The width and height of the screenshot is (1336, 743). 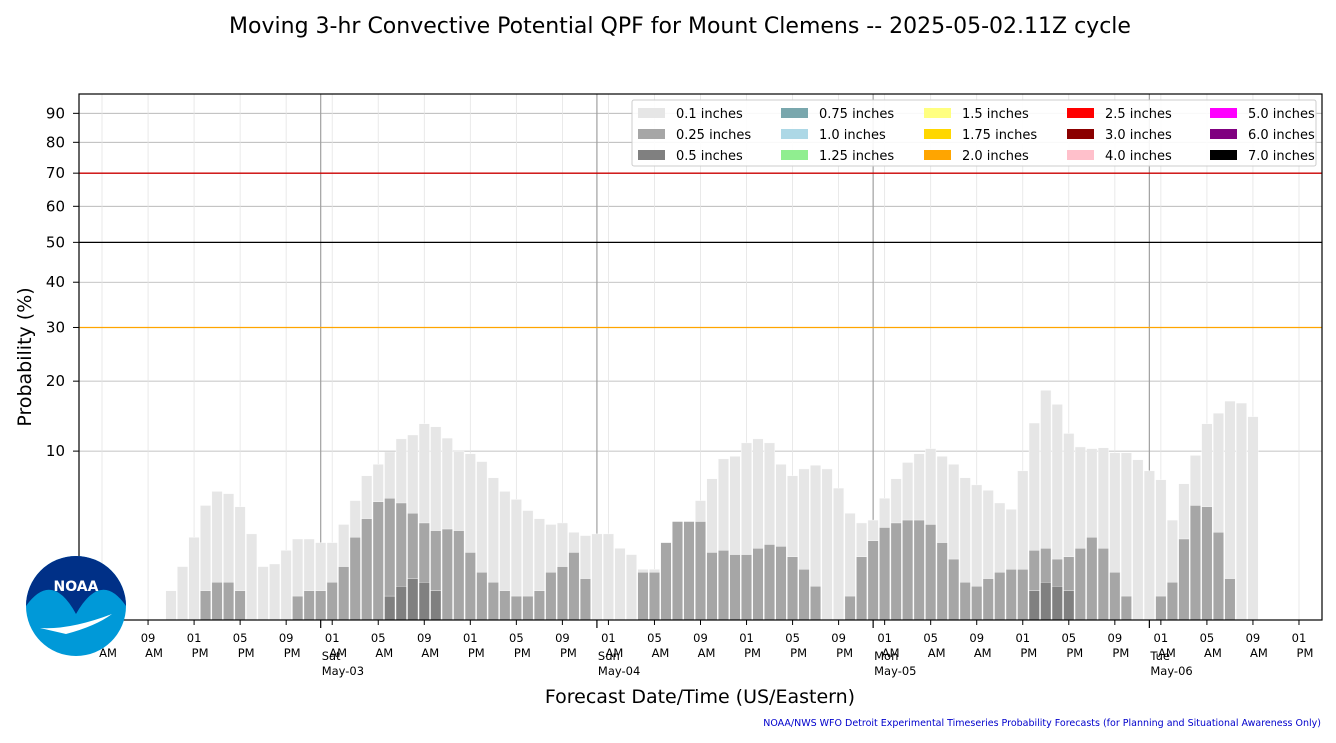 What do you see at coordinates (895, 671) in the screenshot?
I see `day-date-label: May-05` at bounding box center [895, 671].